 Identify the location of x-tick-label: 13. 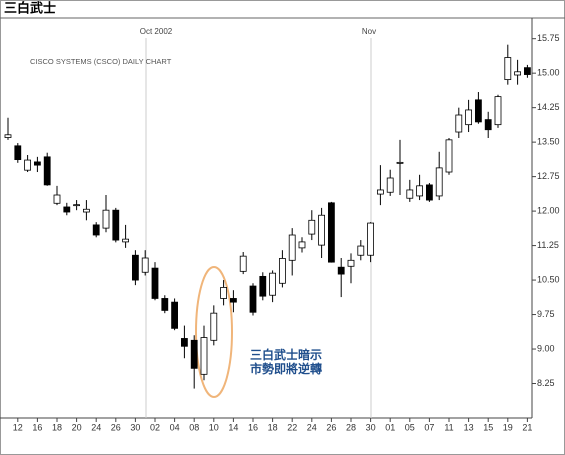
(469, 427).